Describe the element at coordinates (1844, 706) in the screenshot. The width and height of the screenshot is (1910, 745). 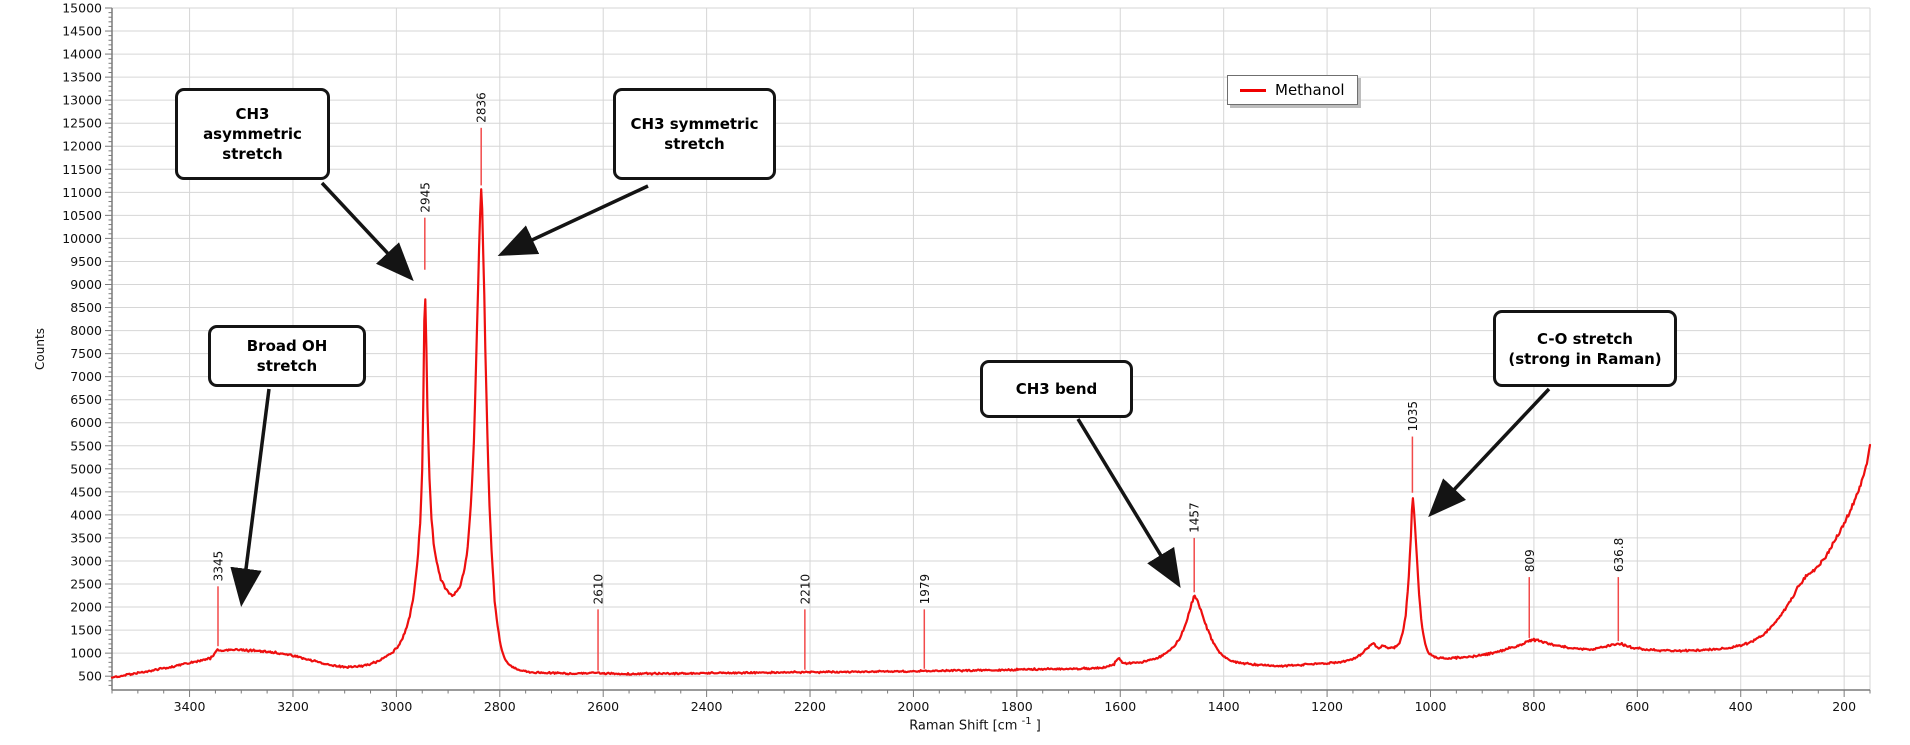
I see `x-tick-label: 200` at that location.